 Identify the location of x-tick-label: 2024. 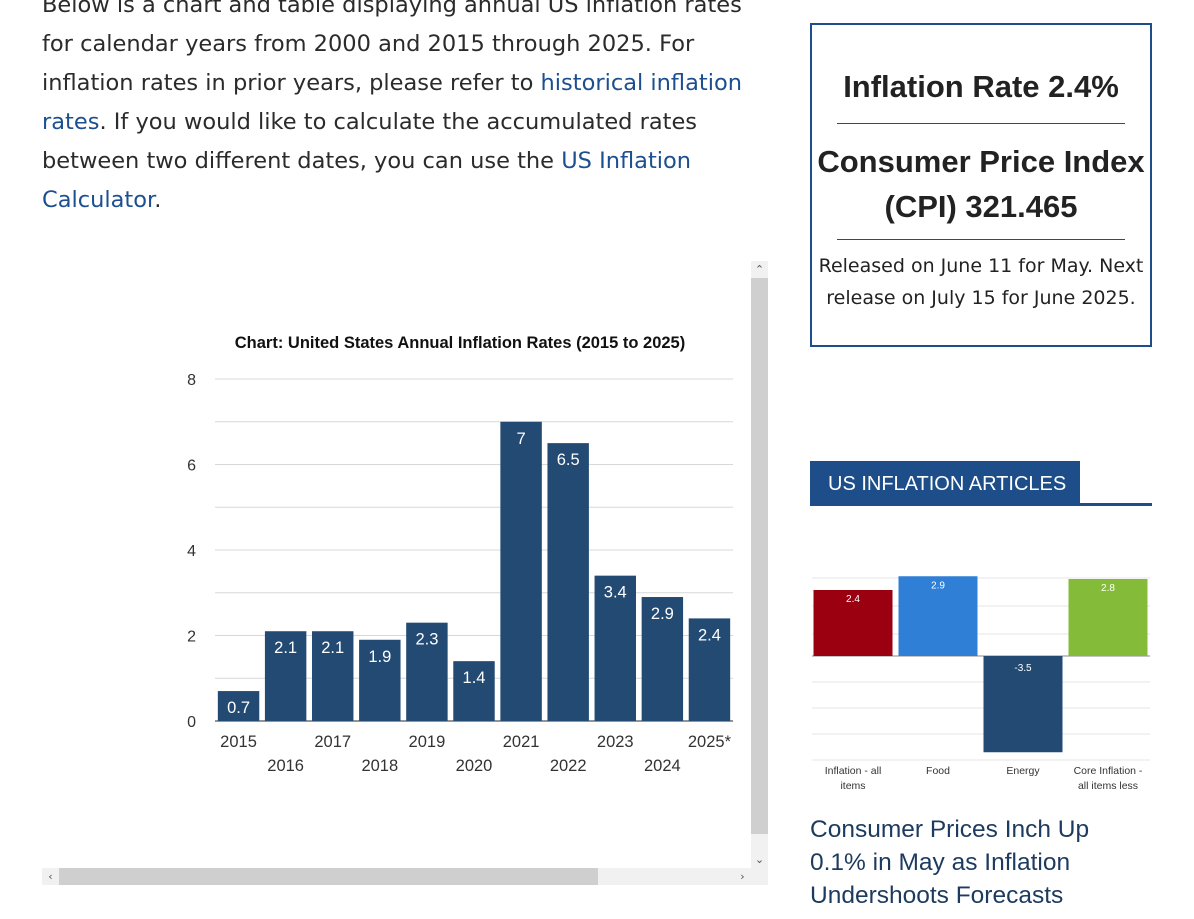
(662, 766).